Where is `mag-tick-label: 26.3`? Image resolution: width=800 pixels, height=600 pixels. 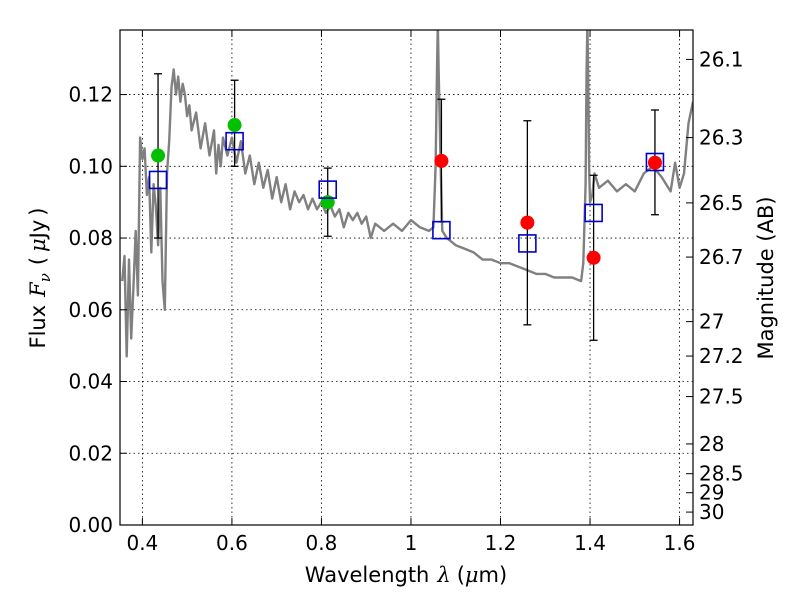 mag-tick-label: 26.3 is located at coordinates (721, 138).